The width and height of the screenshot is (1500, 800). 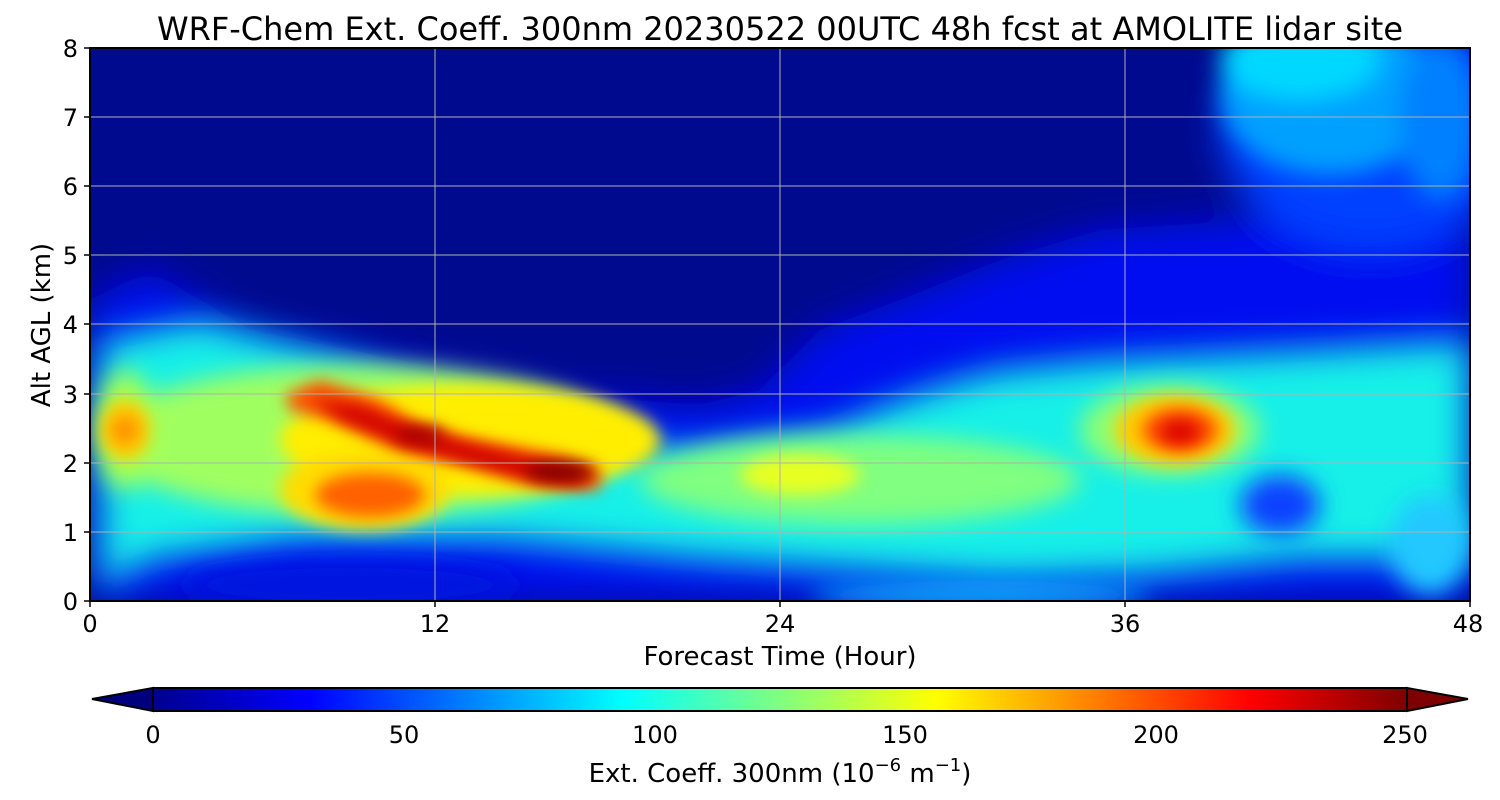 What do you see at coordinates (87, 324) in the screenshot?
I see `y-ticks` at bounding box center [87, 324].